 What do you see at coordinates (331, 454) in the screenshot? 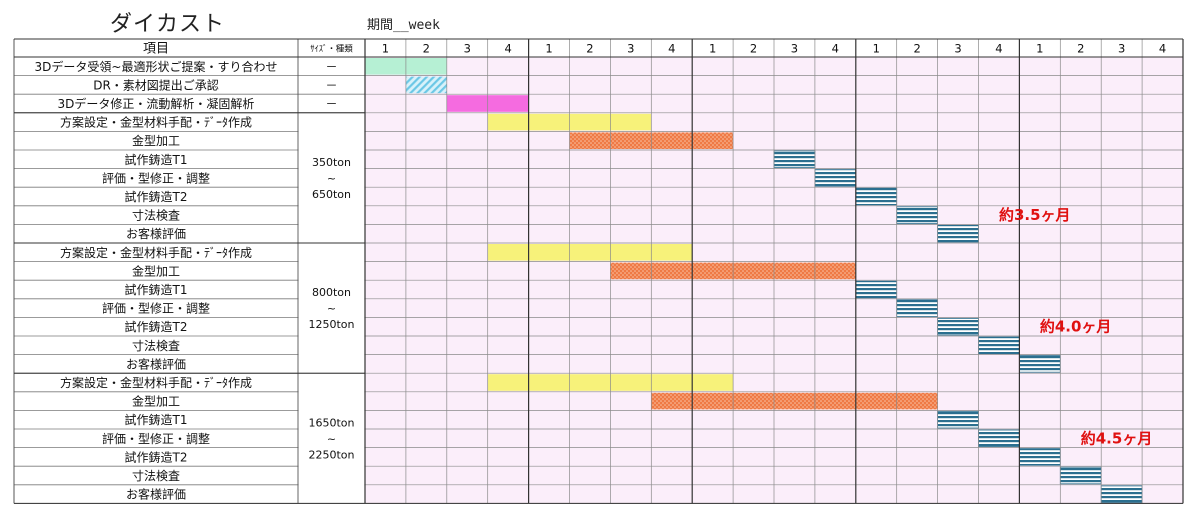
I see `group-size-label: 2250ton` at bounding box center [331, 454].